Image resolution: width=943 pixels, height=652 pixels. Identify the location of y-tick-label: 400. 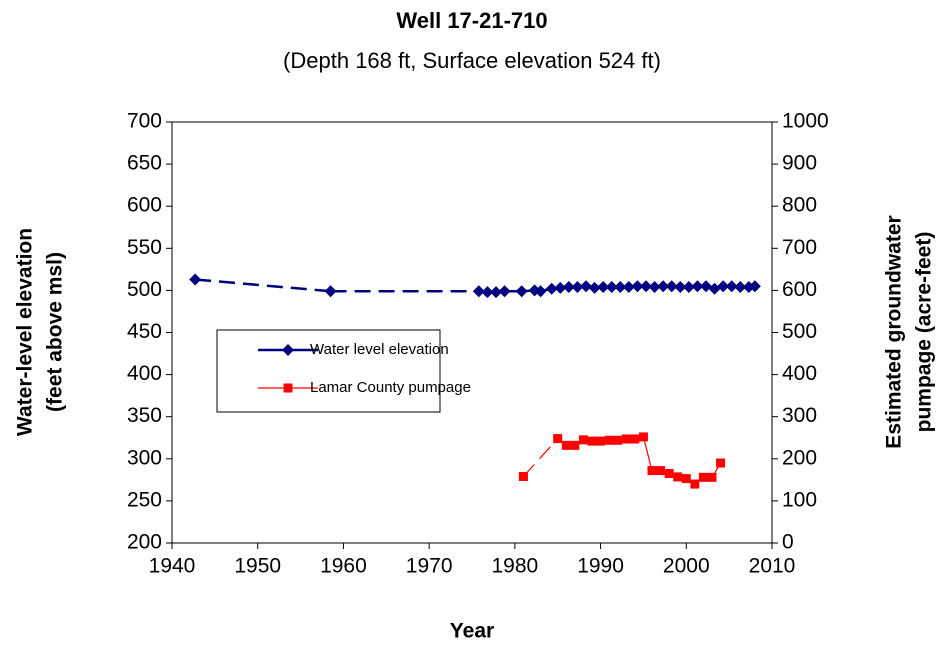
(144, 373).